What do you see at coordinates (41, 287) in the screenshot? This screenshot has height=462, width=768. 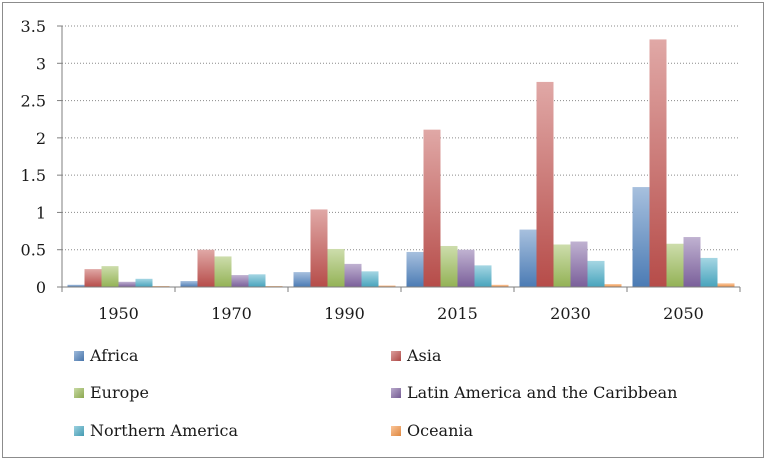 I see `y-tick-label: 0` at bounding box center [41, 287].